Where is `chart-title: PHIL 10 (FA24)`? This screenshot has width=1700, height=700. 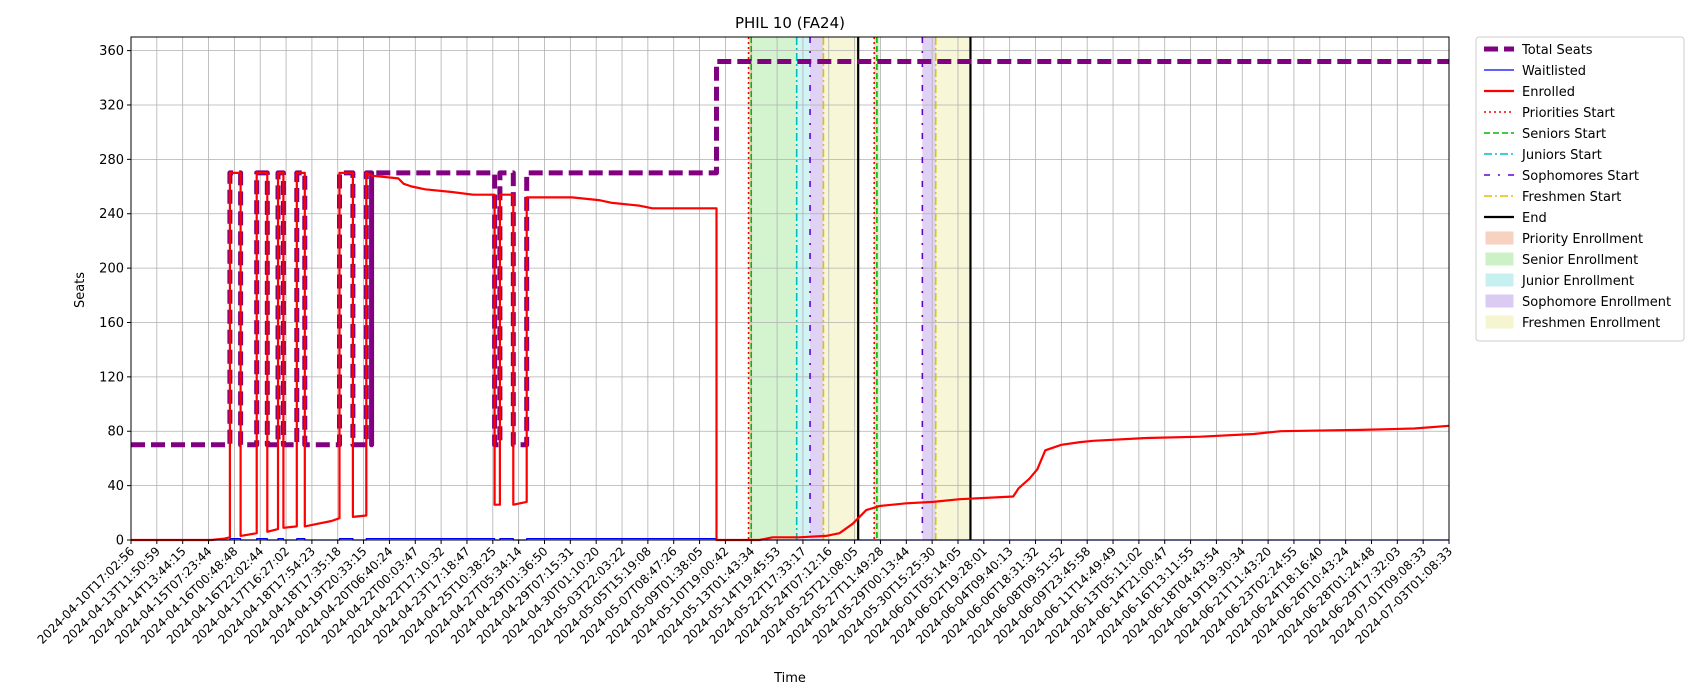
chart-title: PHIL 10 (FA24) is located at coordinates (790, 23).